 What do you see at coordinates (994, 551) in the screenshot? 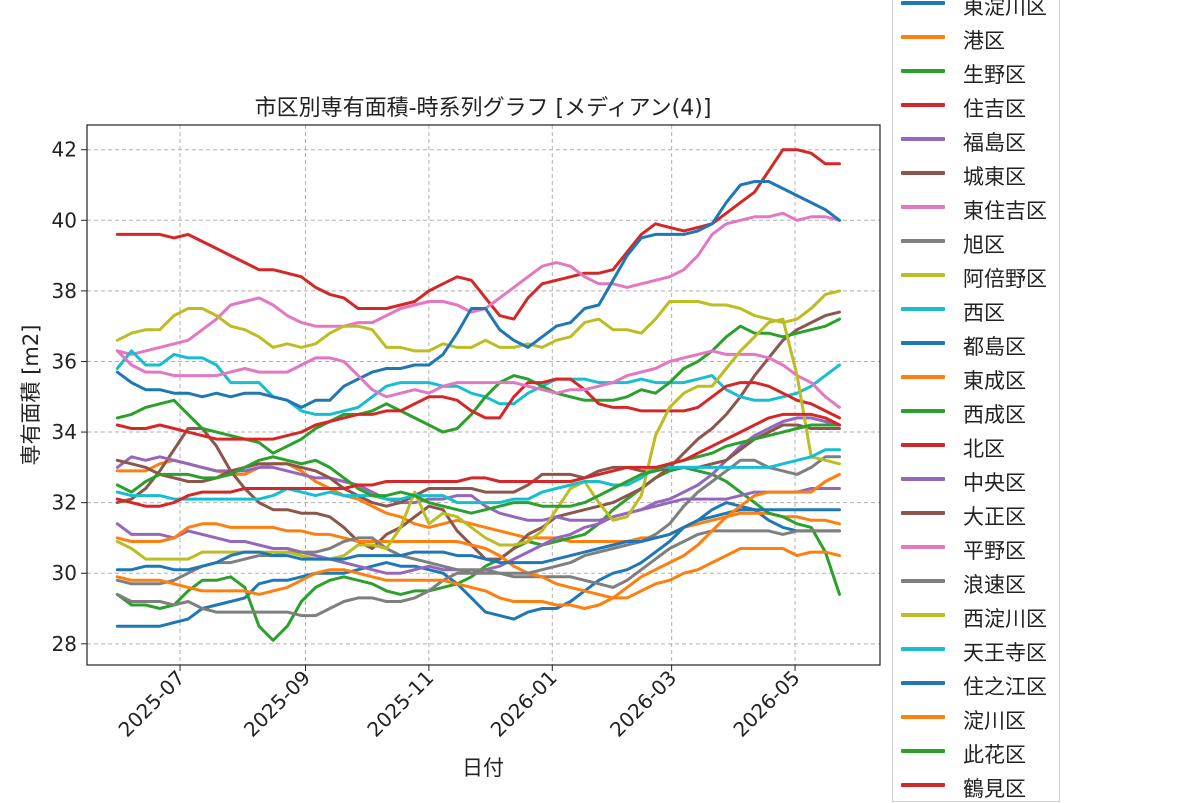
I see `legend-label: 平野区` at bounding box center [994, 551].